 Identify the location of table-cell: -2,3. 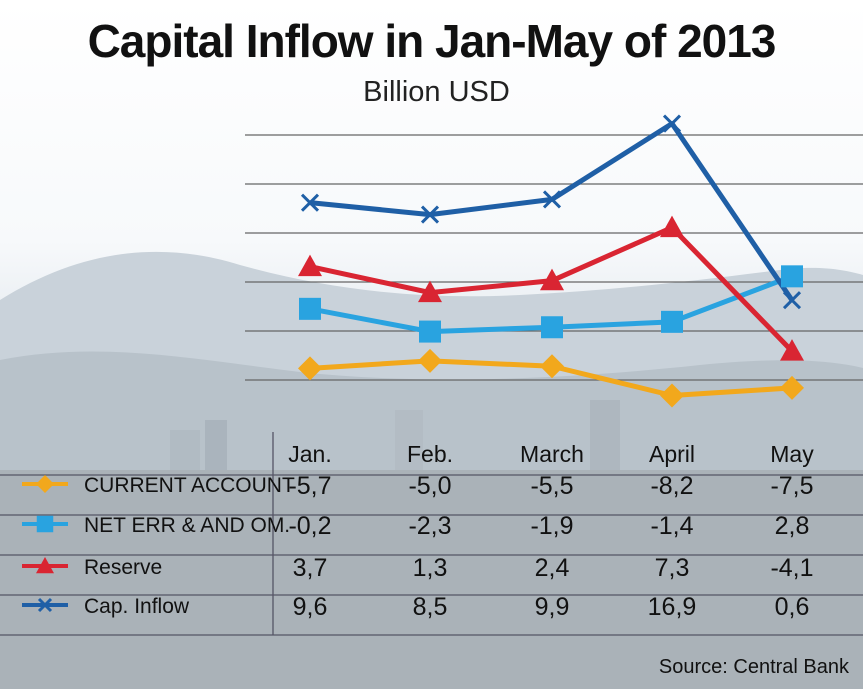
(429, 526).